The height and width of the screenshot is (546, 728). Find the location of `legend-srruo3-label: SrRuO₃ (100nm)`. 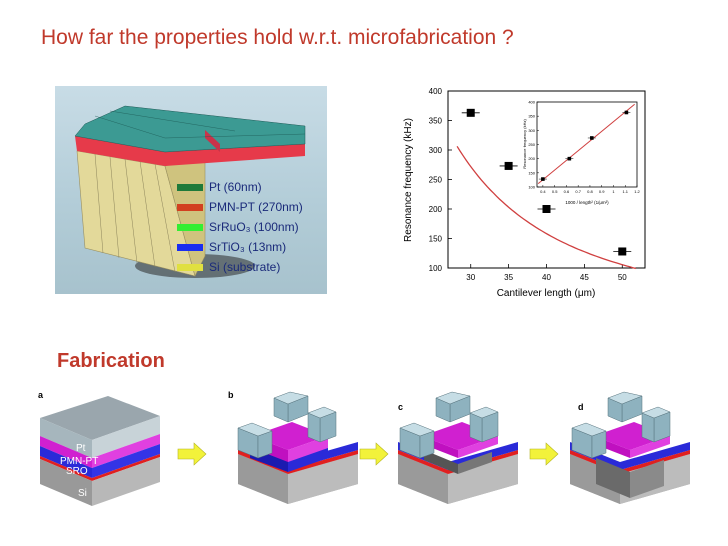

legend-srruo3-label: SrRuO₃ (100nm) is located at coordinates (254, 227).